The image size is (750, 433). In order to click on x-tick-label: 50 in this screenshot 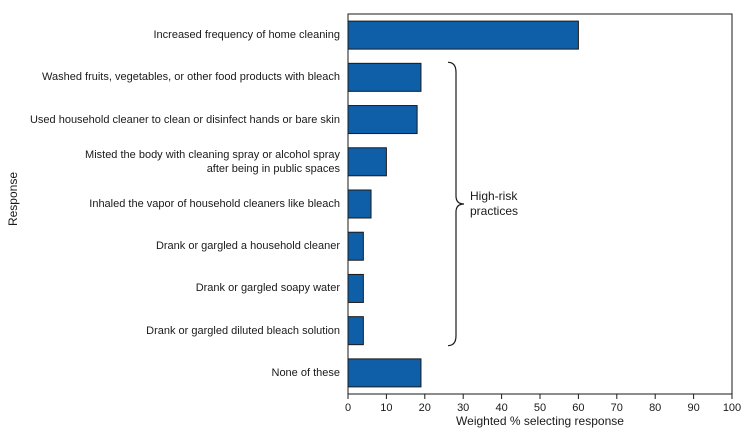, I will do `click(540, 408)`.